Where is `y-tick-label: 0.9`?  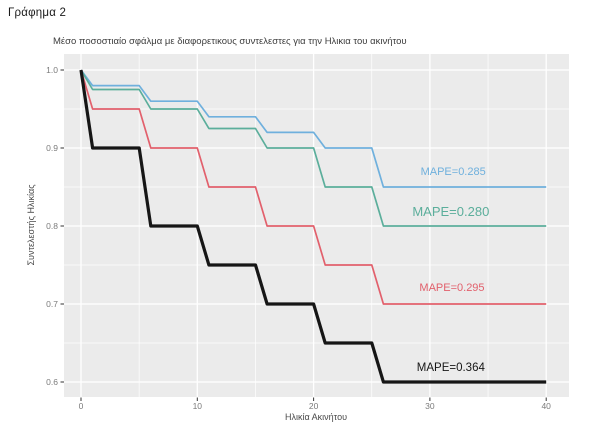 y-tick-label: 0.9 is located at coordinates (52, 148).